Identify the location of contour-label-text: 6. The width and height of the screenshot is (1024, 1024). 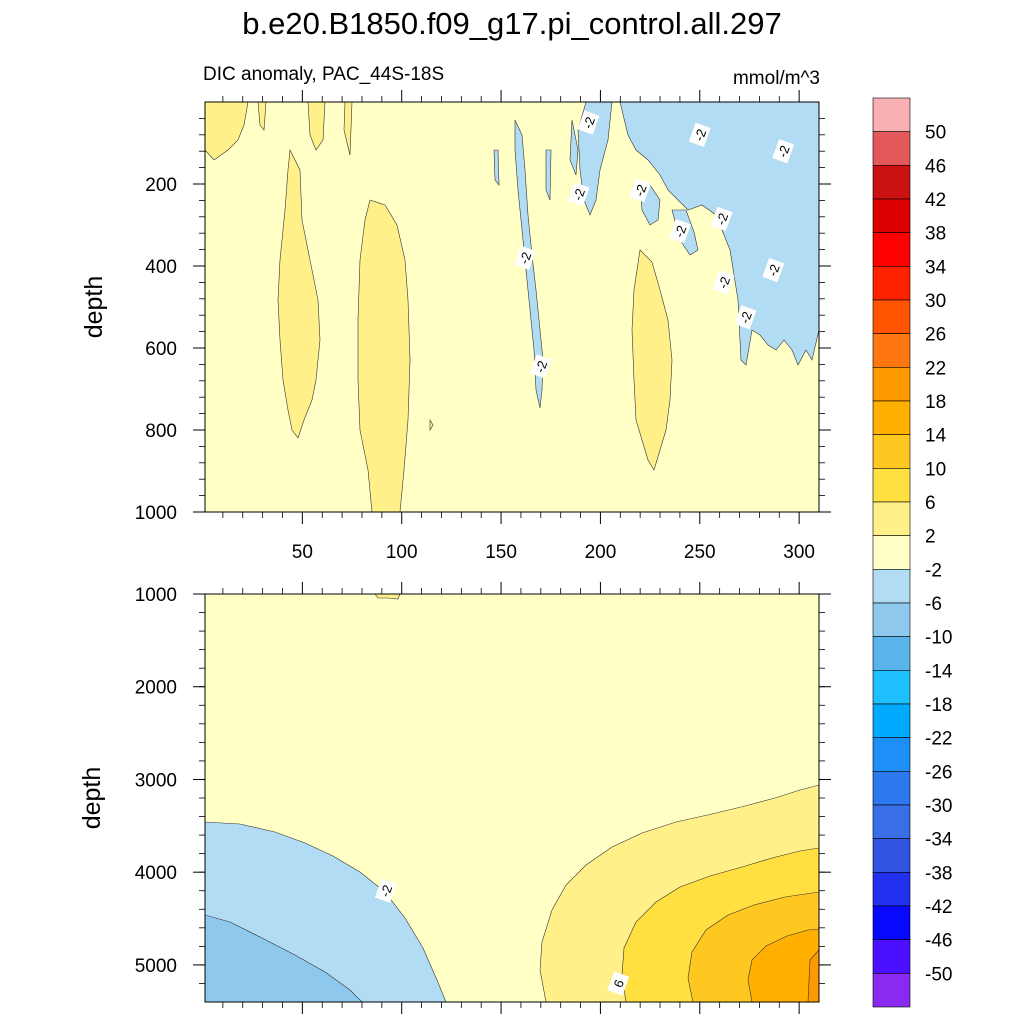
(618, 984).